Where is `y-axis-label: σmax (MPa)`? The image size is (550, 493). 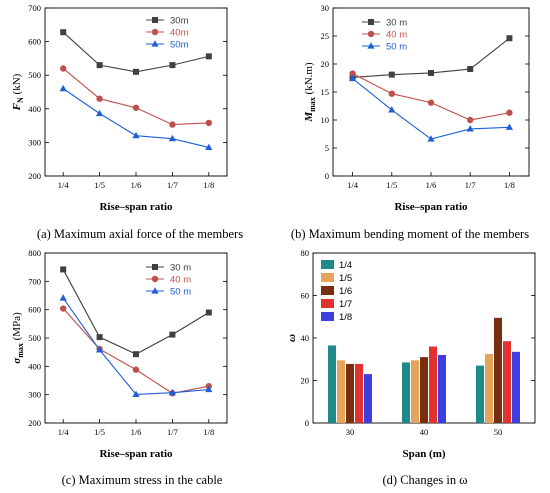
y-axis-label: σmax (MPa) is located at coordinates (18, 338).